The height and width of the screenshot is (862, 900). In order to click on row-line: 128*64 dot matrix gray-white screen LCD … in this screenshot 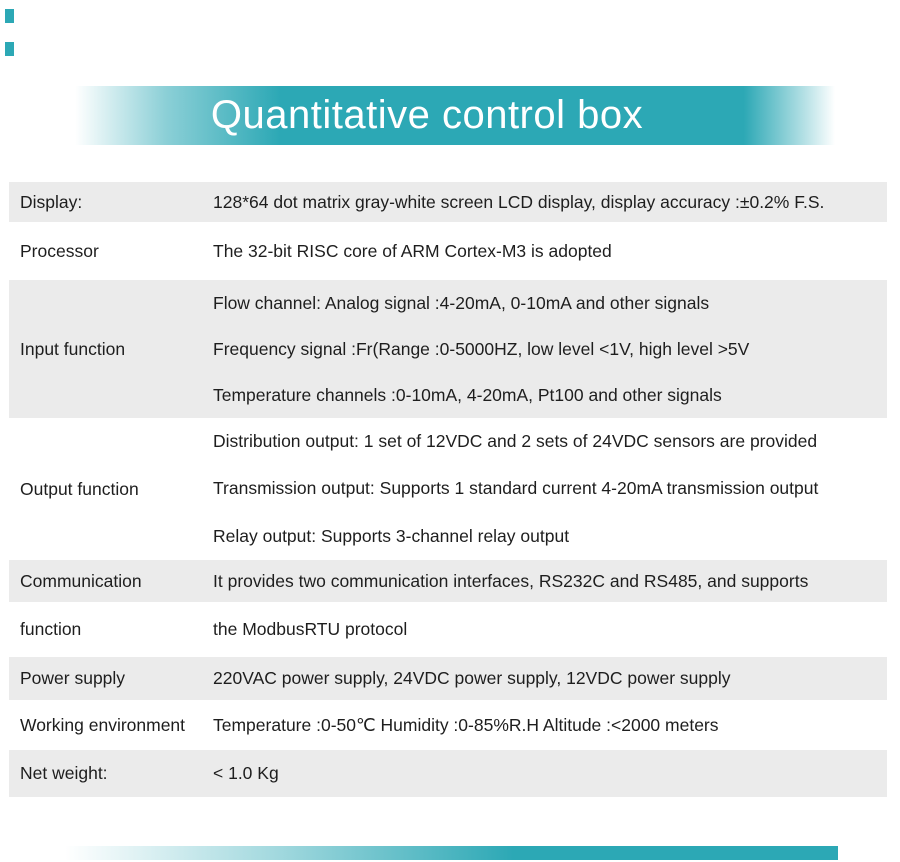, I will do `click(519, 201)`.